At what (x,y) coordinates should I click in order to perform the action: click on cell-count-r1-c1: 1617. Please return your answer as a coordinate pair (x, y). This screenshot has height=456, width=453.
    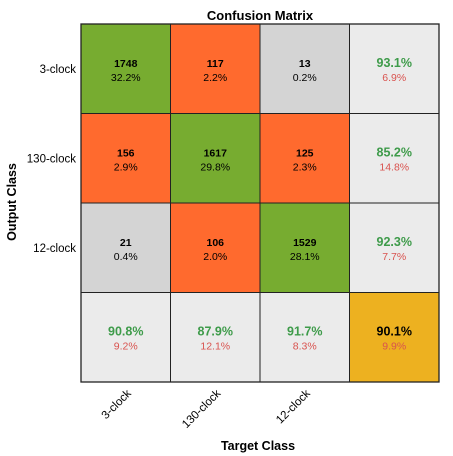
    Looking at the image, I should click on (216, 153).